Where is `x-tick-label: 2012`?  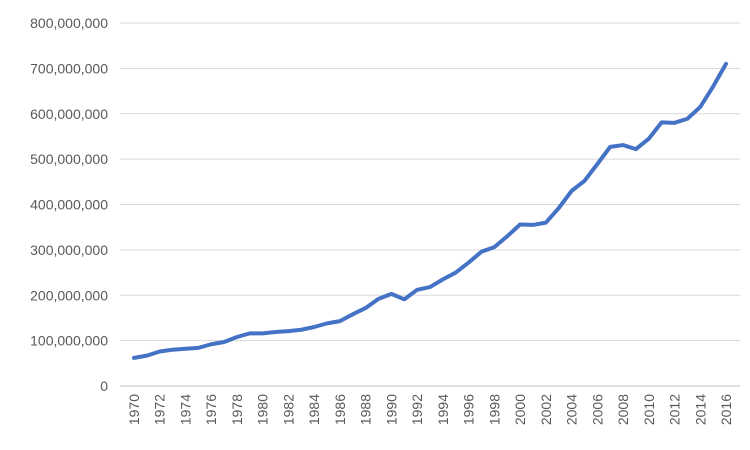
x-tick-label: 2012 is located at coordinates (675, 409).